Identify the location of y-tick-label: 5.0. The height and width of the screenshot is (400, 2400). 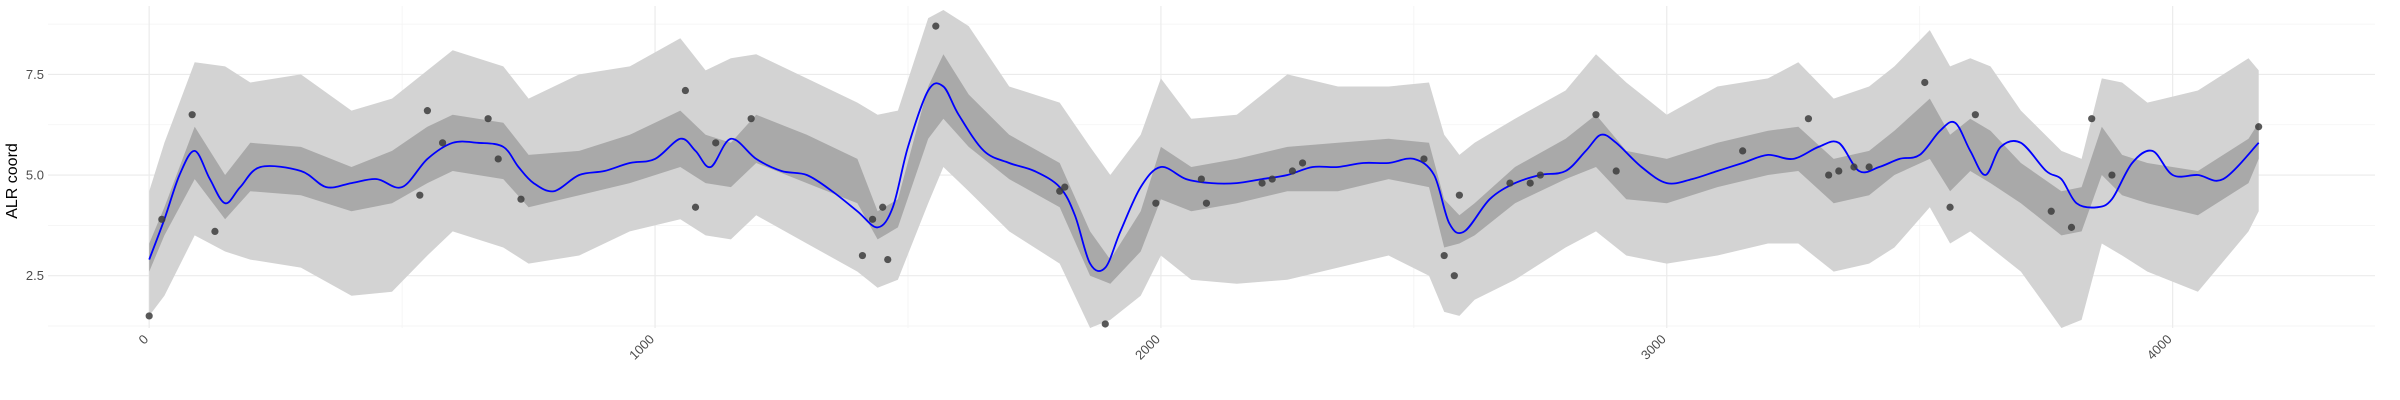
(35, 175).